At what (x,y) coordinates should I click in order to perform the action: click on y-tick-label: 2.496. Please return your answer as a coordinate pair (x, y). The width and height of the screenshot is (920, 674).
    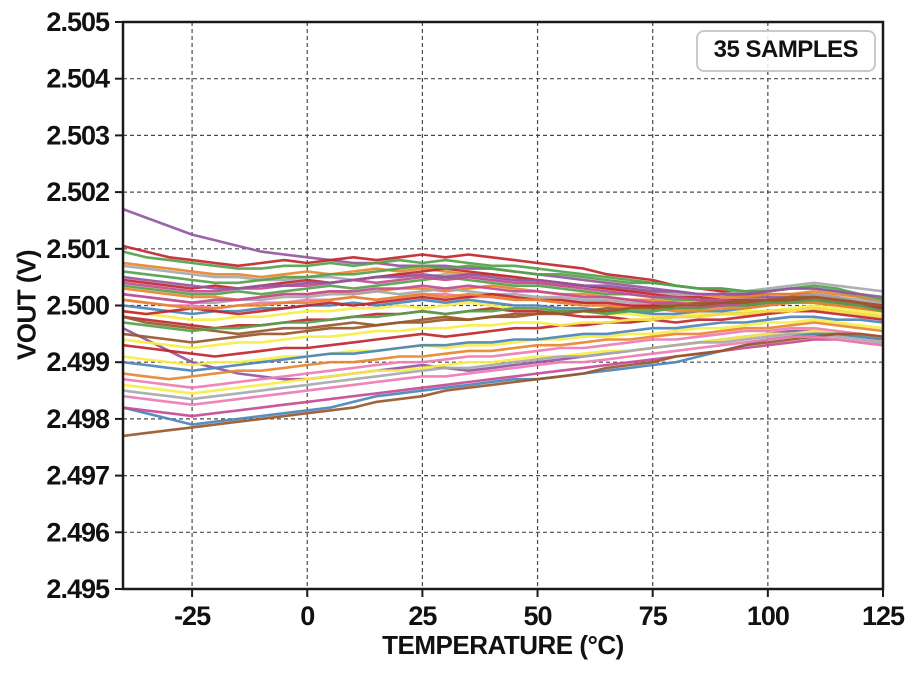
    Looking at the image, I should click on (78, 532).